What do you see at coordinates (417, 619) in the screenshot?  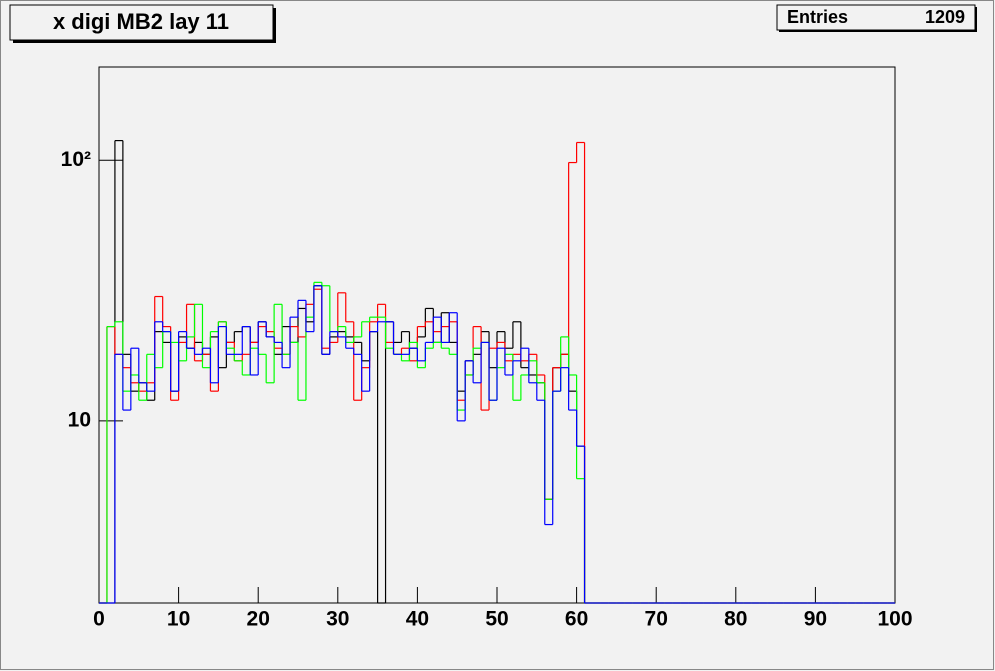 I see `x-tick-label: 40` at bounding box center [417, 619].